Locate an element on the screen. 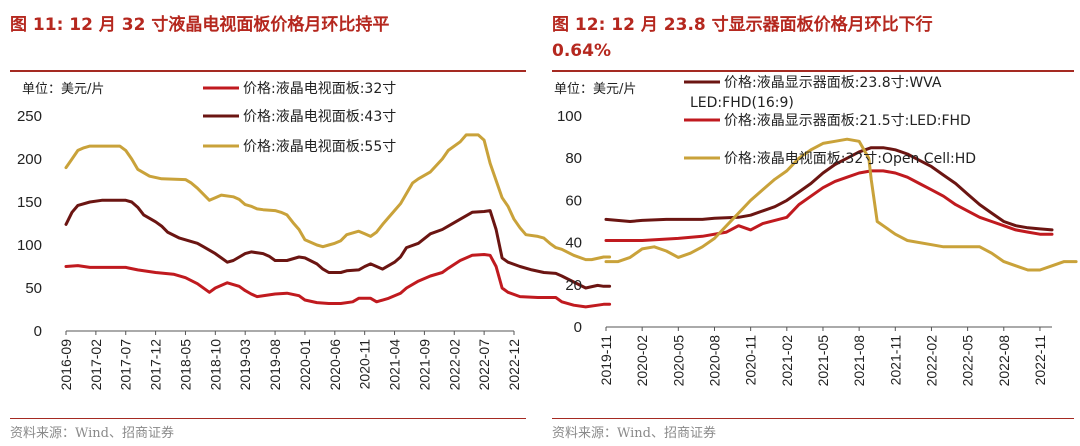 The height and width of the screenshot is (446, 1080). right-title-rule is located at coordinates (813, 71).